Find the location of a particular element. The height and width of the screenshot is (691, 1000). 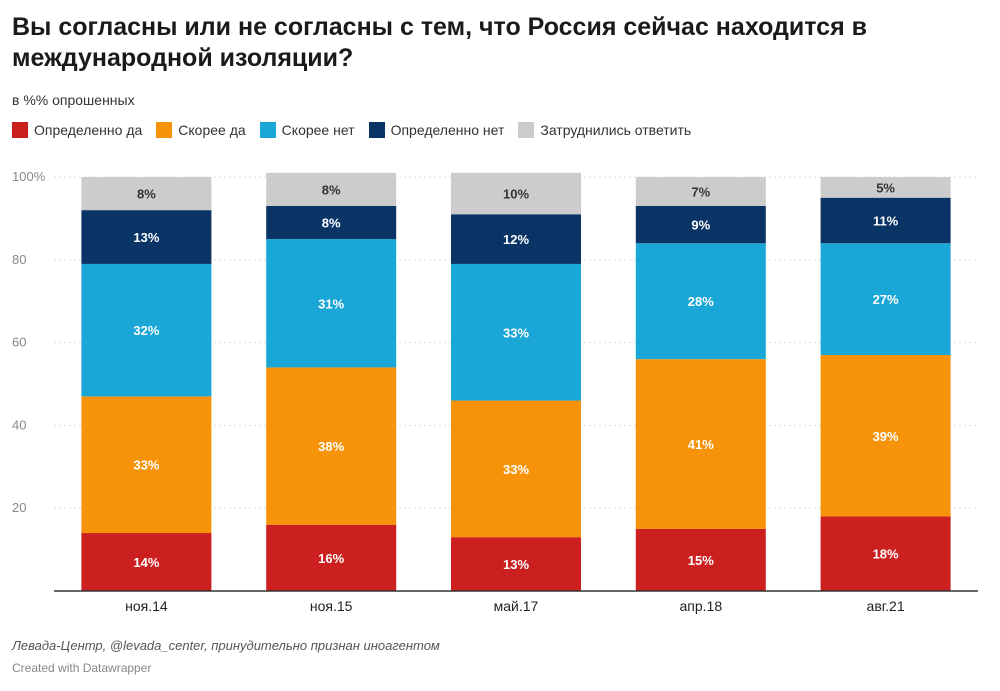

bar-value-label: 15% is located at coordinates (701, 560).